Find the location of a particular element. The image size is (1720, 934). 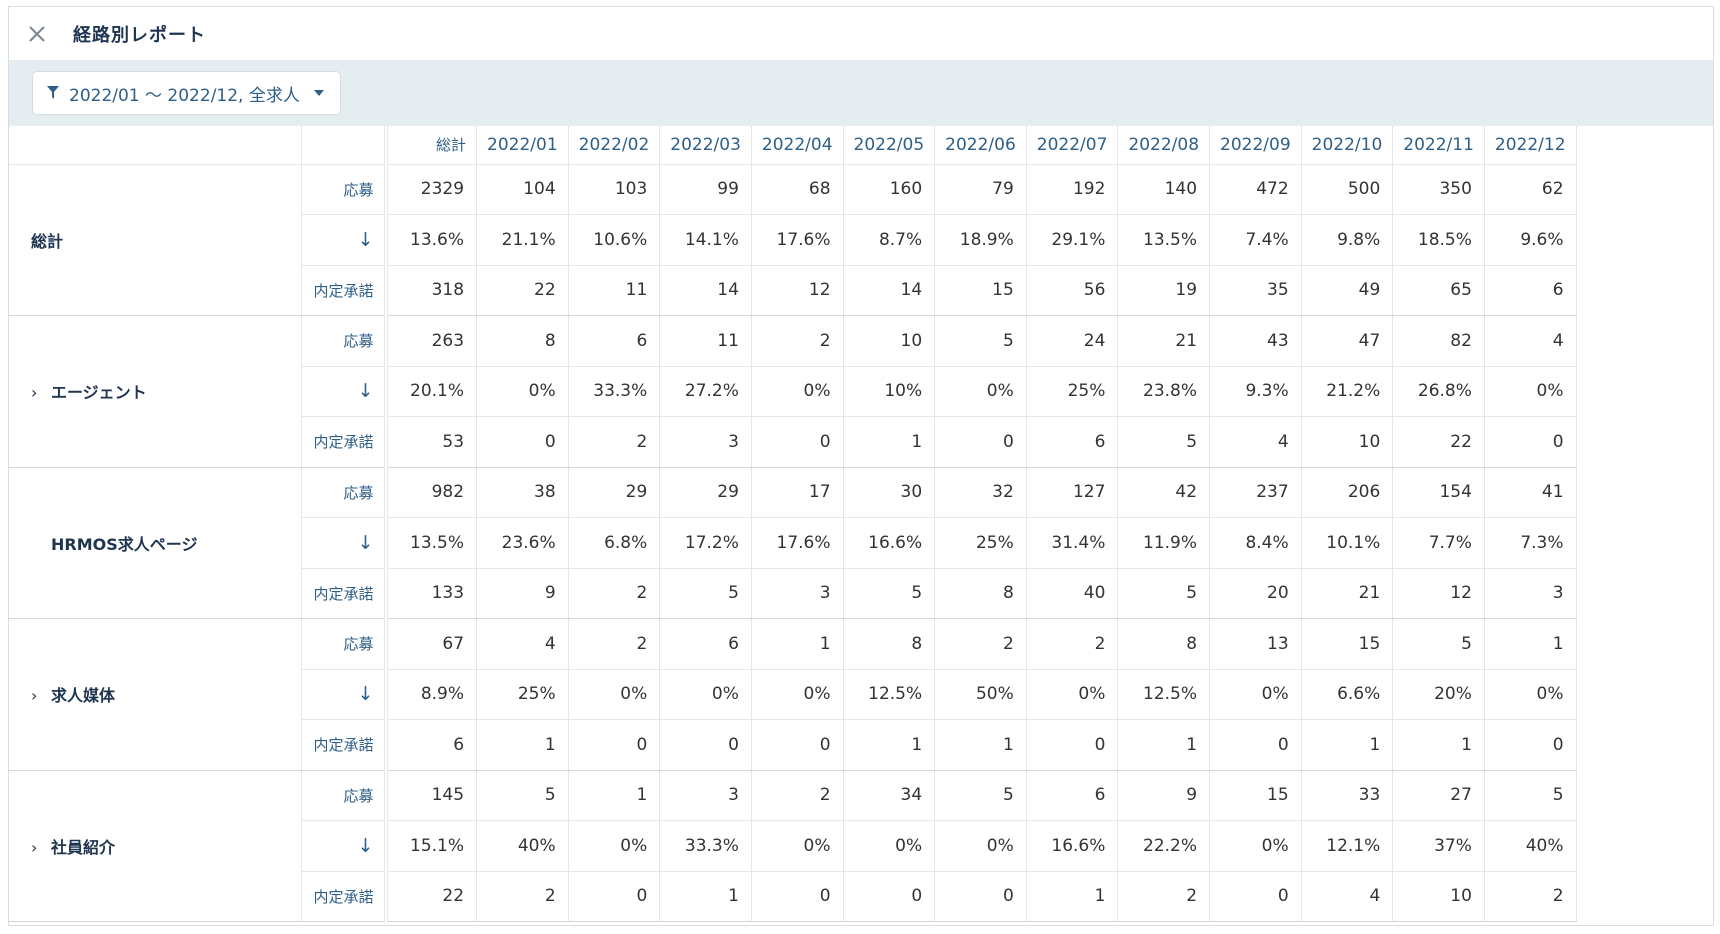

month-value-cell: 32 is located at coordinates (980, 492).